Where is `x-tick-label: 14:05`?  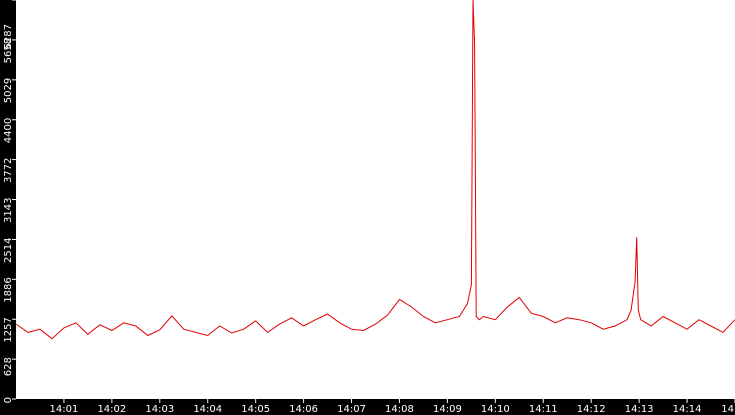
x-tick-label: 14:05 is located at coordinates (255, 409).